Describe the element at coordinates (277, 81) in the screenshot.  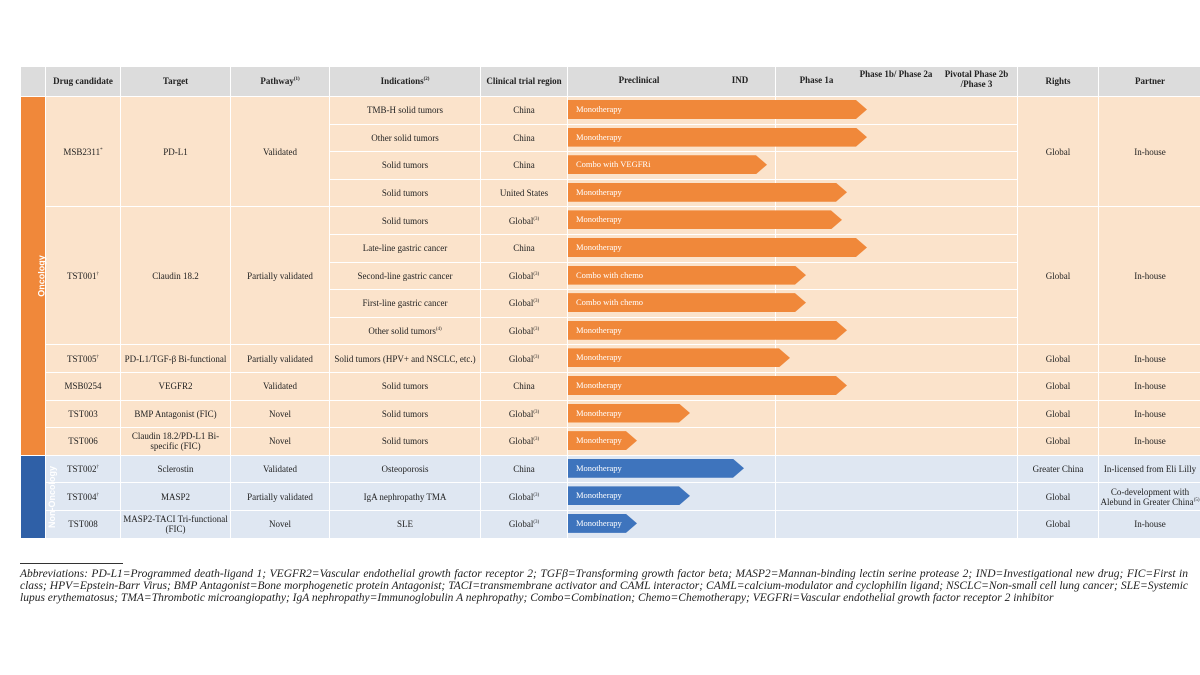
I see `header-pathway-label: Pathway` at that location.